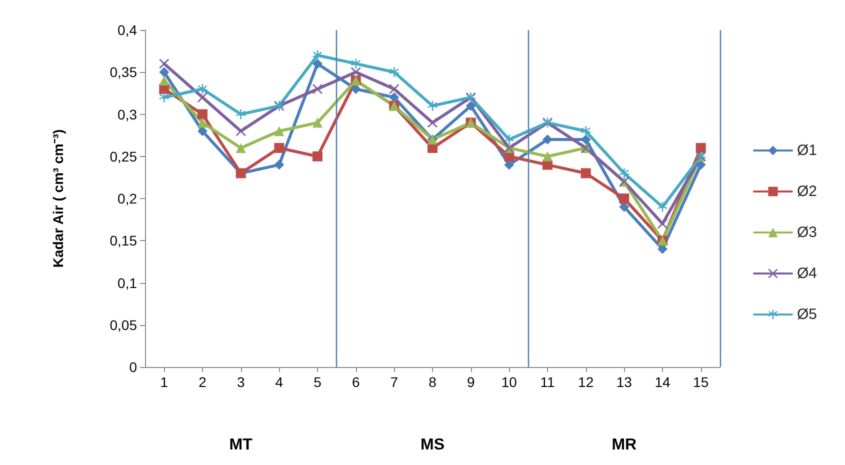 The image size is (845, 465). Describe the element at coordinates (240, 382) in the screenshot. I see `x-tick-label: 3` at that location.